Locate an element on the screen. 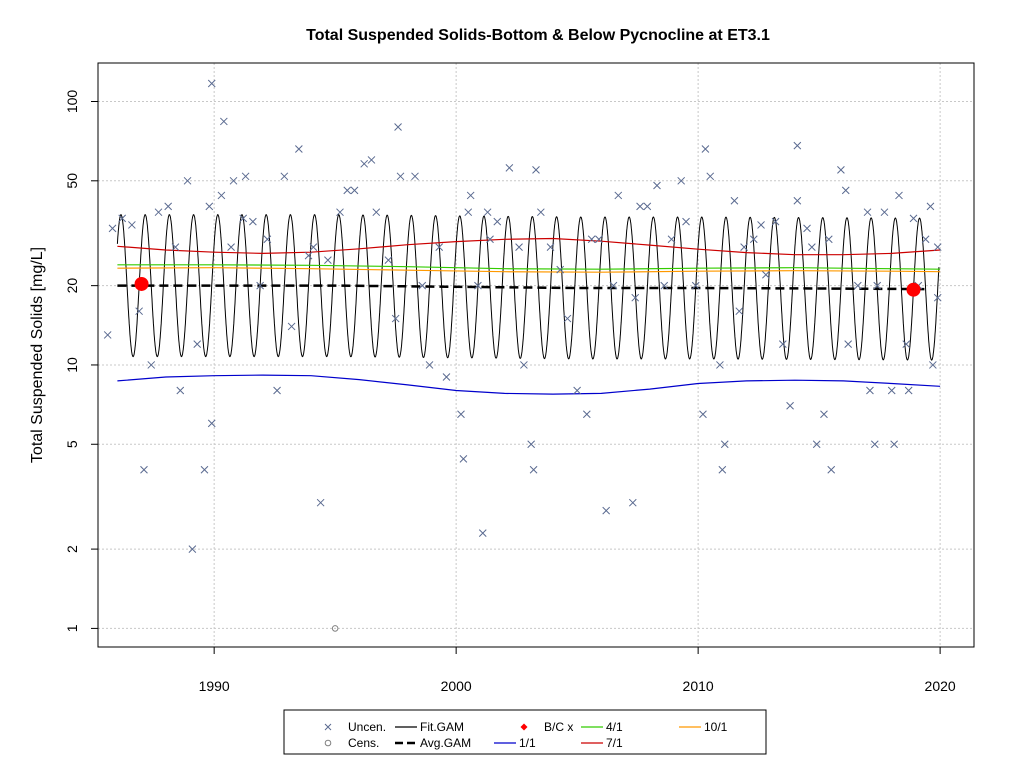 The image size is (1024, 768). legend-b-c-x-label: B/C x is located at coordinates (558, 727).